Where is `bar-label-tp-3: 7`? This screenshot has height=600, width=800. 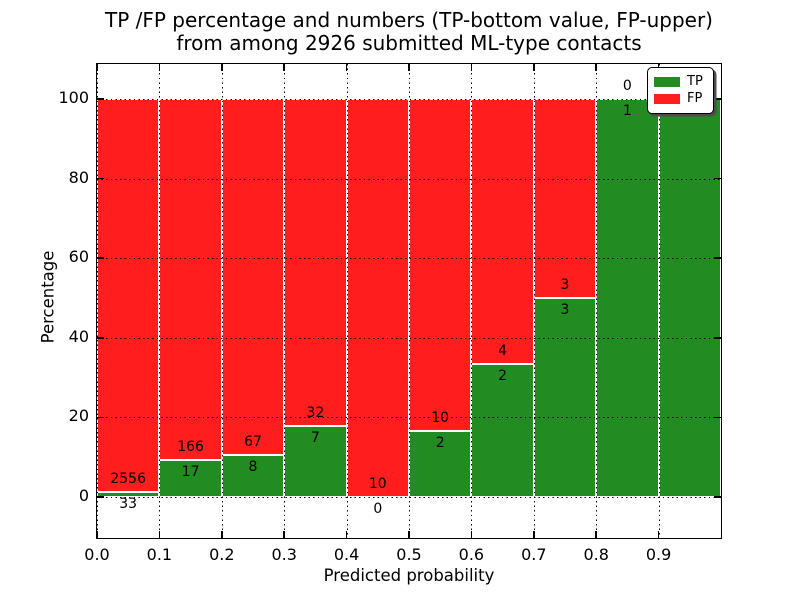 bar-label-tp-3: 7 is located at coordinates (315, 437).